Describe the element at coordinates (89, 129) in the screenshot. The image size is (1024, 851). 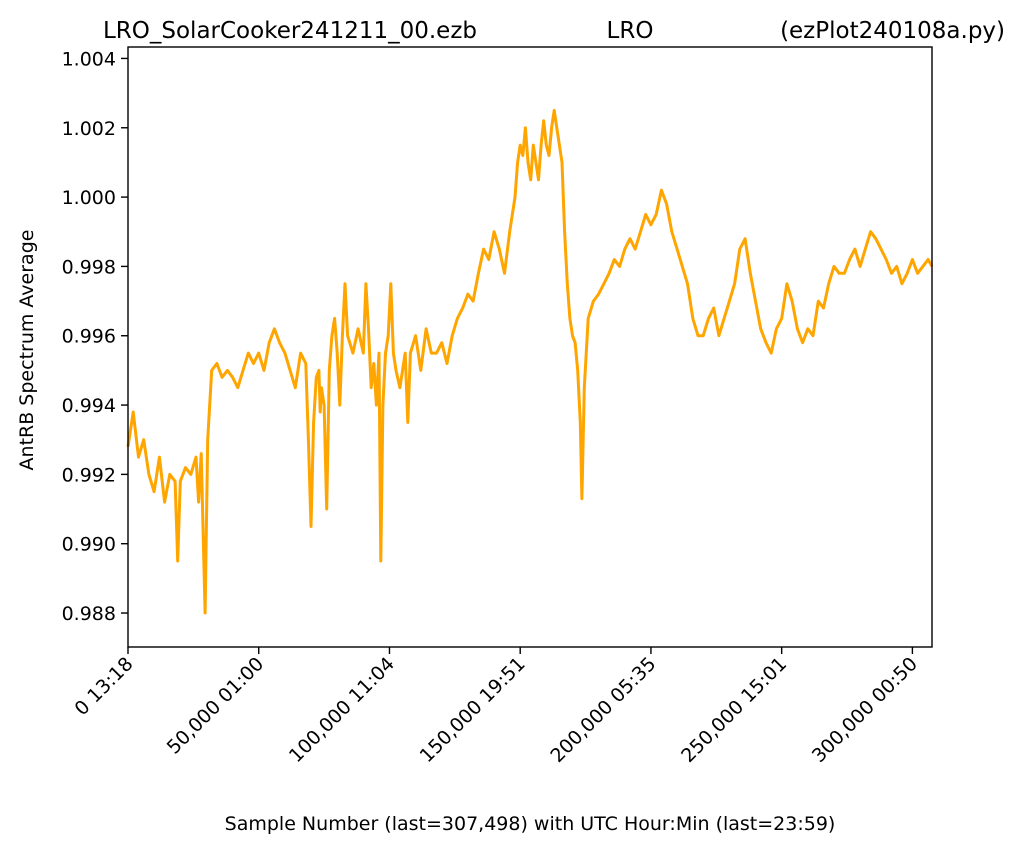
I see `y-tick-label-7: 1.002` at that location.